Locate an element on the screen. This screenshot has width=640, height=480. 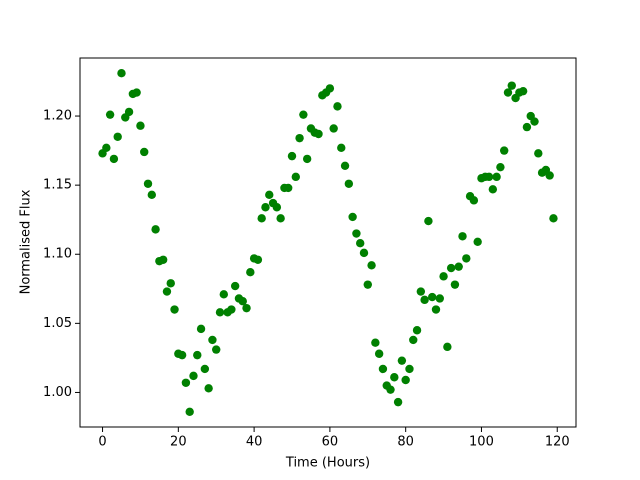
y-tick-label: 1.00 is located at coordinates (57, 392).